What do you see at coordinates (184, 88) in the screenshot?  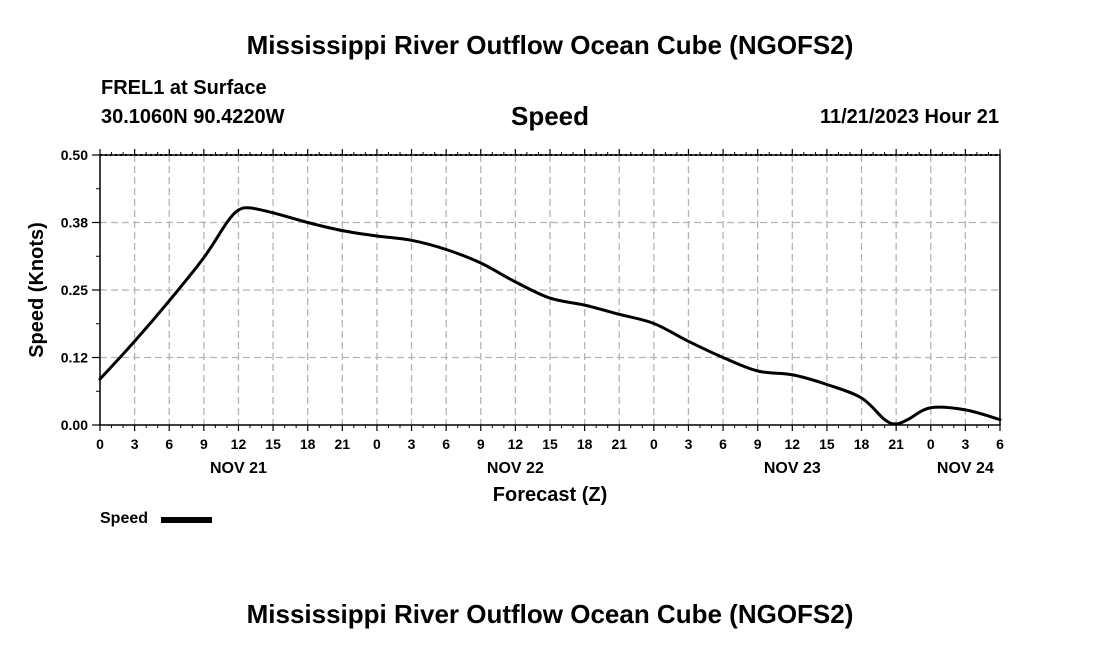 I see `station-label: FREL1 at Surface` at bounding box center [184, 88].